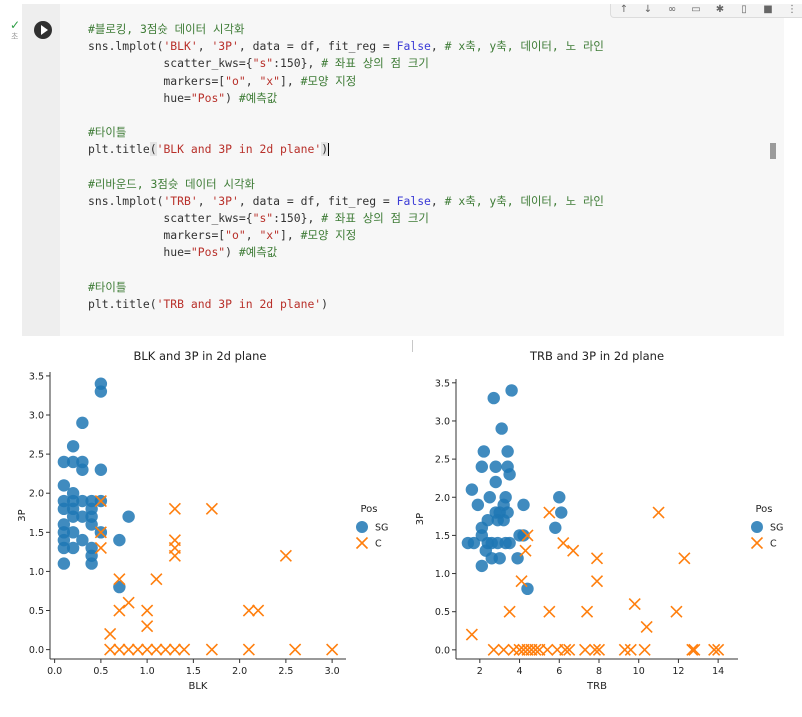 Image resolution: width=802 pixels, height=717 pixels. I want to click on y-tick-label: 0.5, so click(36, 611).